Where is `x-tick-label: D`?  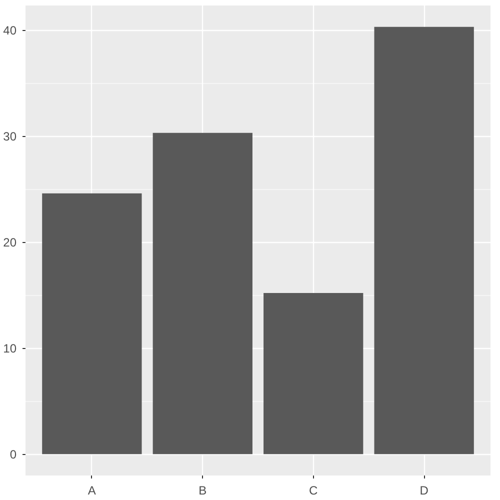 x-tick-label: D is located at coordinates (424, 491).